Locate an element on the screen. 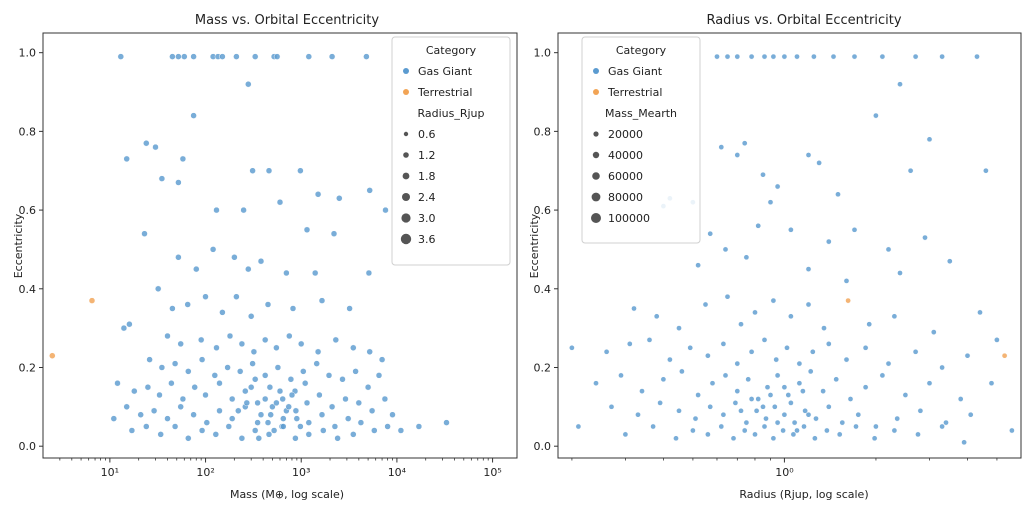  legend-marker-terrestrial is located at coordinates (406, 92).